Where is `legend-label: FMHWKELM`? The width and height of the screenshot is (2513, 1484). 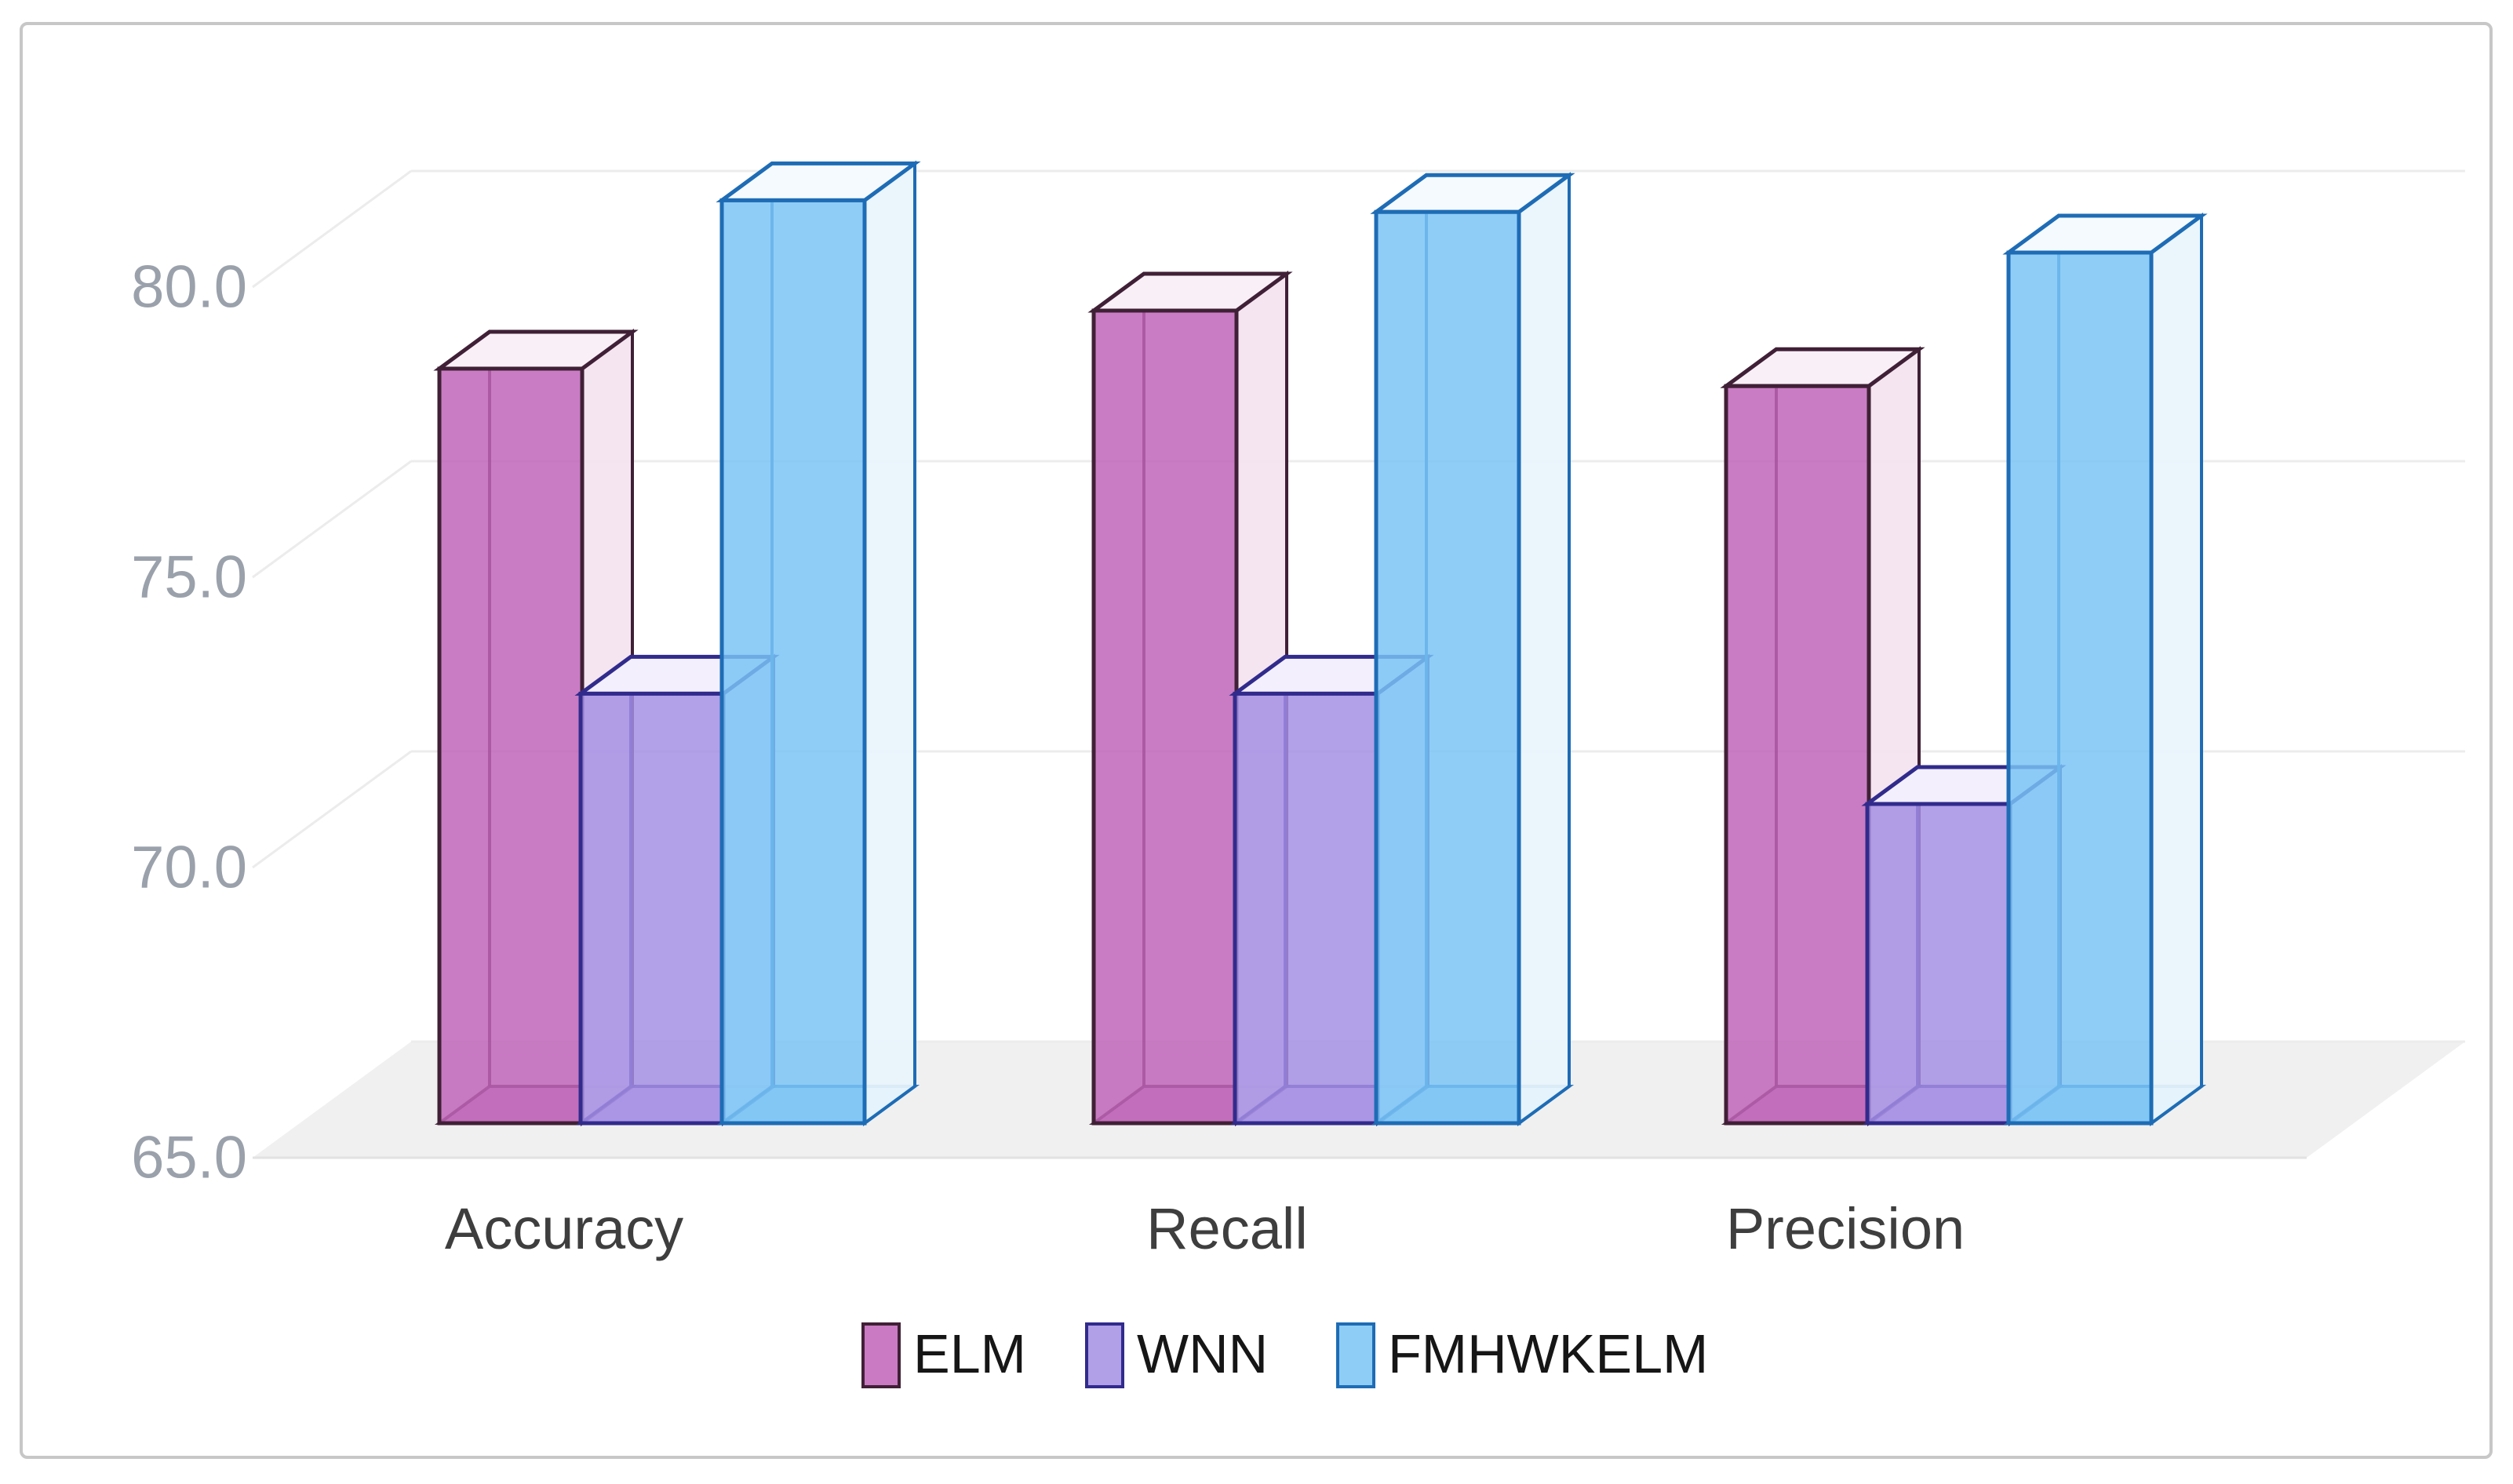
legend-label: FMHWKELM is located at coordinates (1548, 1353).